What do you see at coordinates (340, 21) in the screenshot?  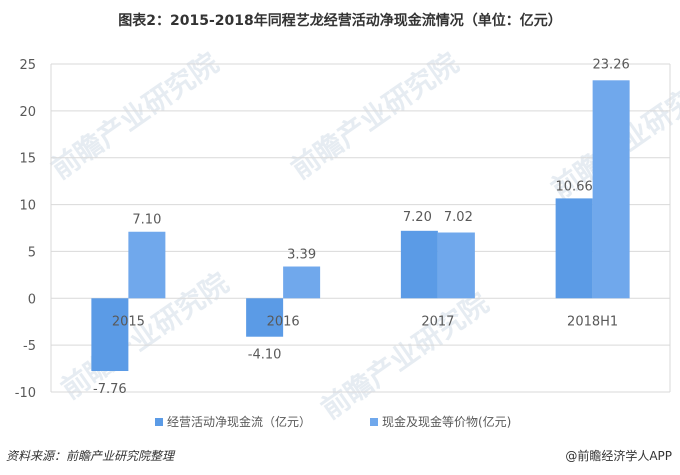 I see `chart-title: 图表2：2015-2018年同程艺龙经营活动净现金流情况（单位：亿元）` at bounding box center [340, 21].